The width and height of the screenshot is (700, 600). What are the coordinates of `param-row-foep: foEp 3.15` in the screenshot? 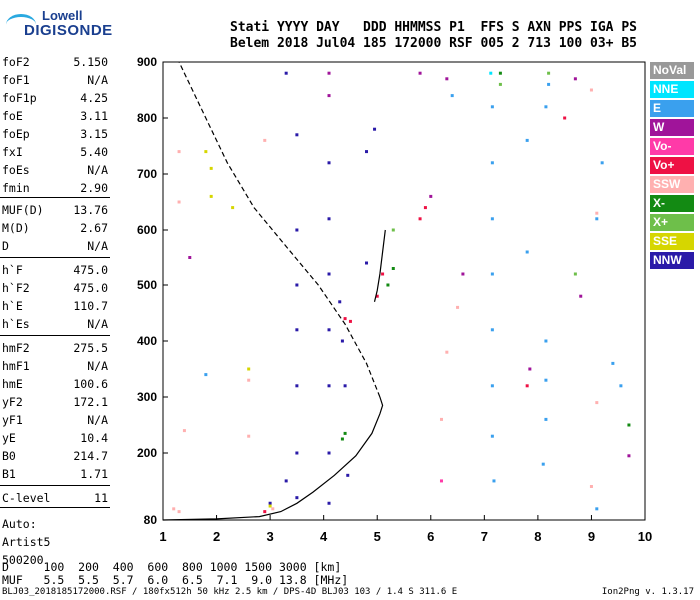 It's located at (55, 136).